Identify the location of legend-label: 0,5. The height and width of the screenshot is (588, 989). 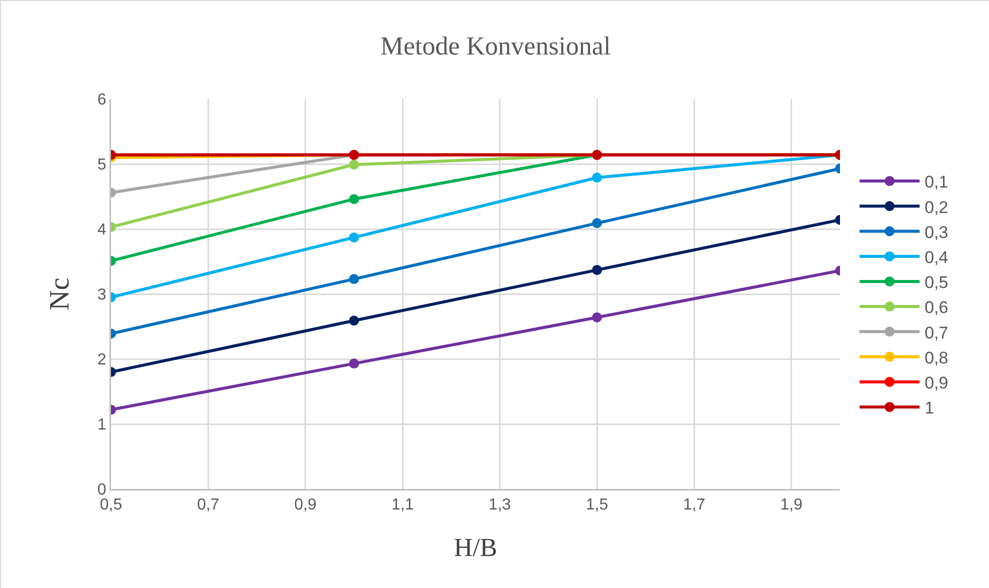
(936, 282).